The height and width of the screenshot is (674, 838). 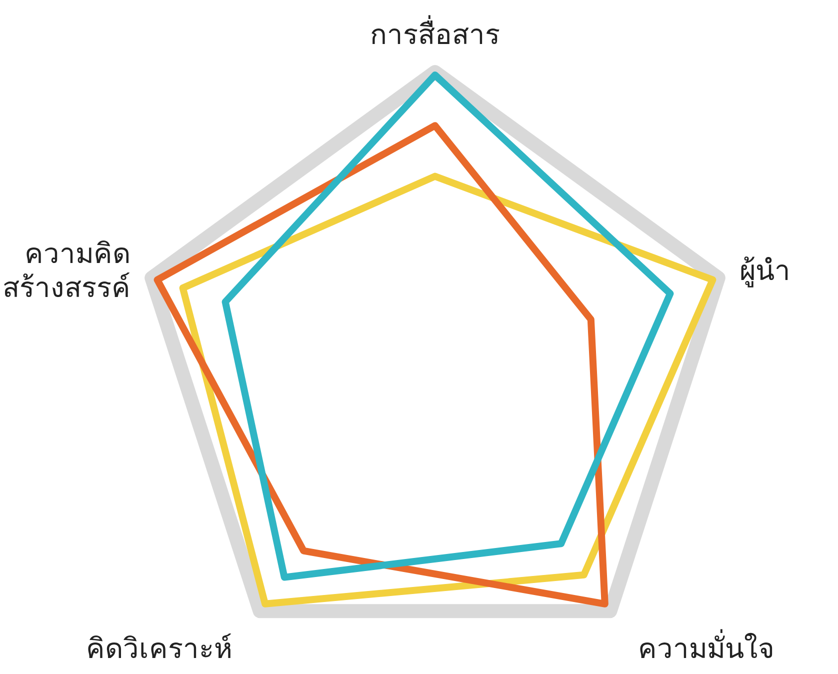 What do you see at coordinates (66, 271) in the screenshot?
I see `spoke-label: ความคิด สร้างสรรค์` at bounding box center [66, 271].